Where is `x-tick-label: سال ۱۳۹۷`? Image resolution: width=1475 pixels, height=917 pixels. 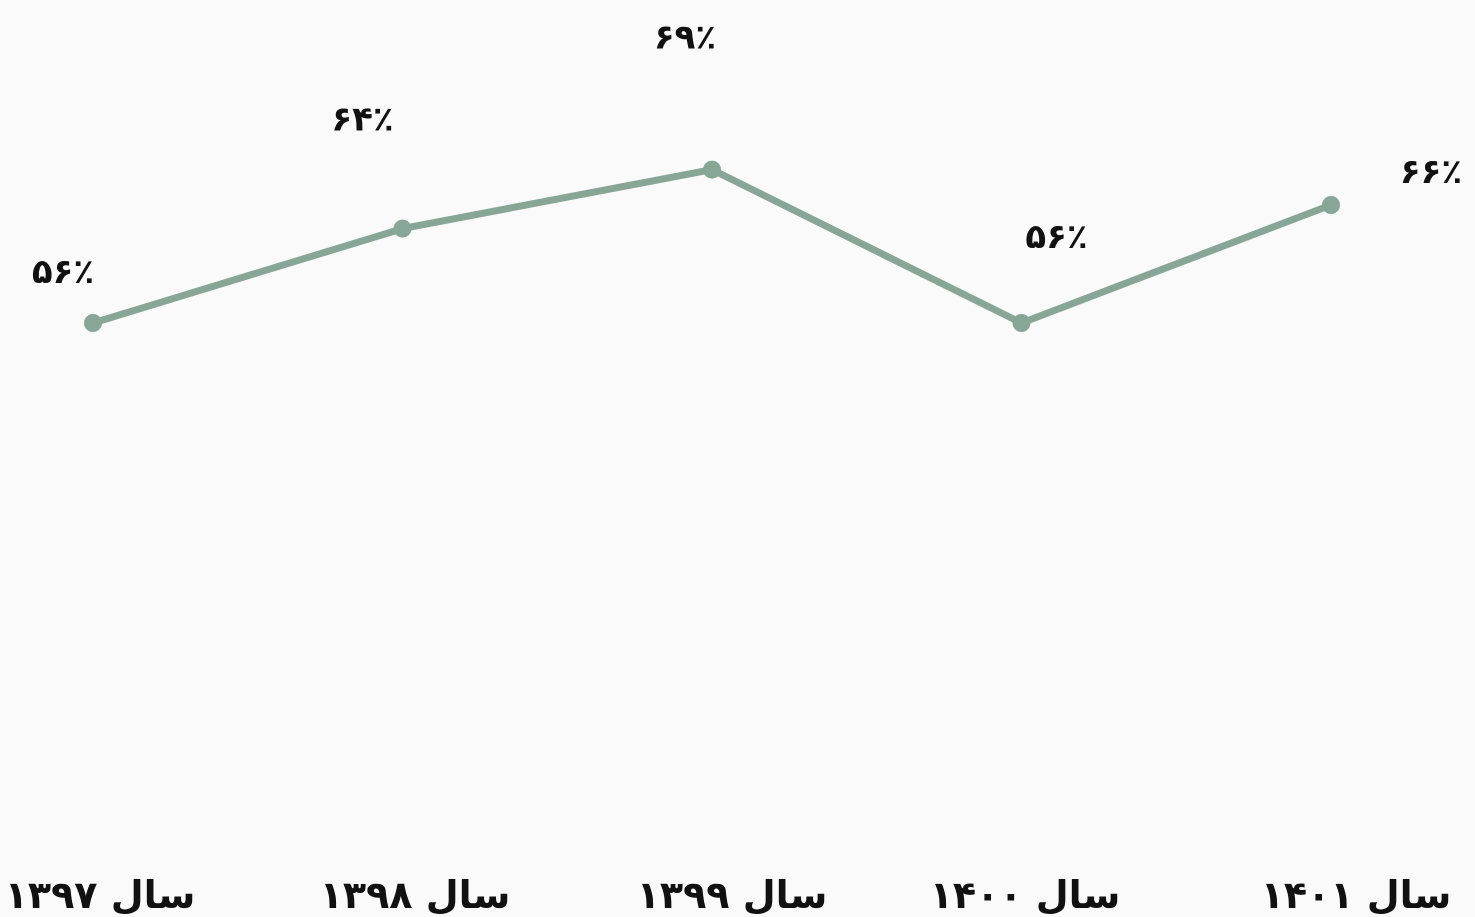
x-tick-label: سال ۱۳۹۷ is located at coordinates (100, 895).